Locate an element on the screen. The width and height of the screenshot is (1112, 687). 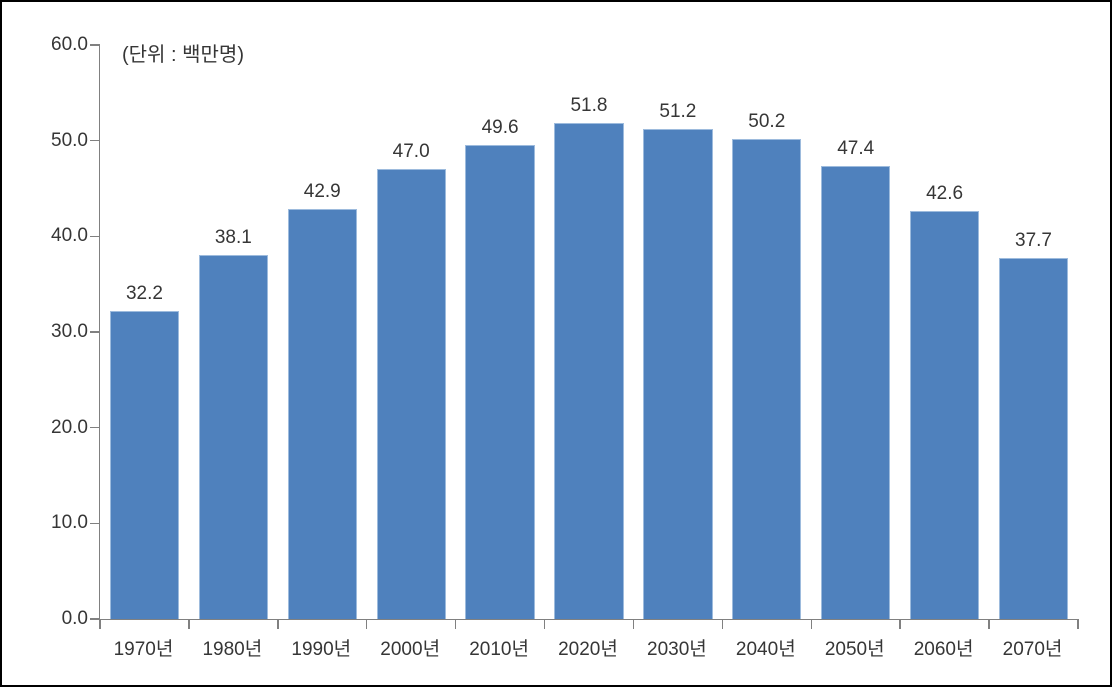
x-axis-category-label: 2020년 is located at coordinates (588, 649).